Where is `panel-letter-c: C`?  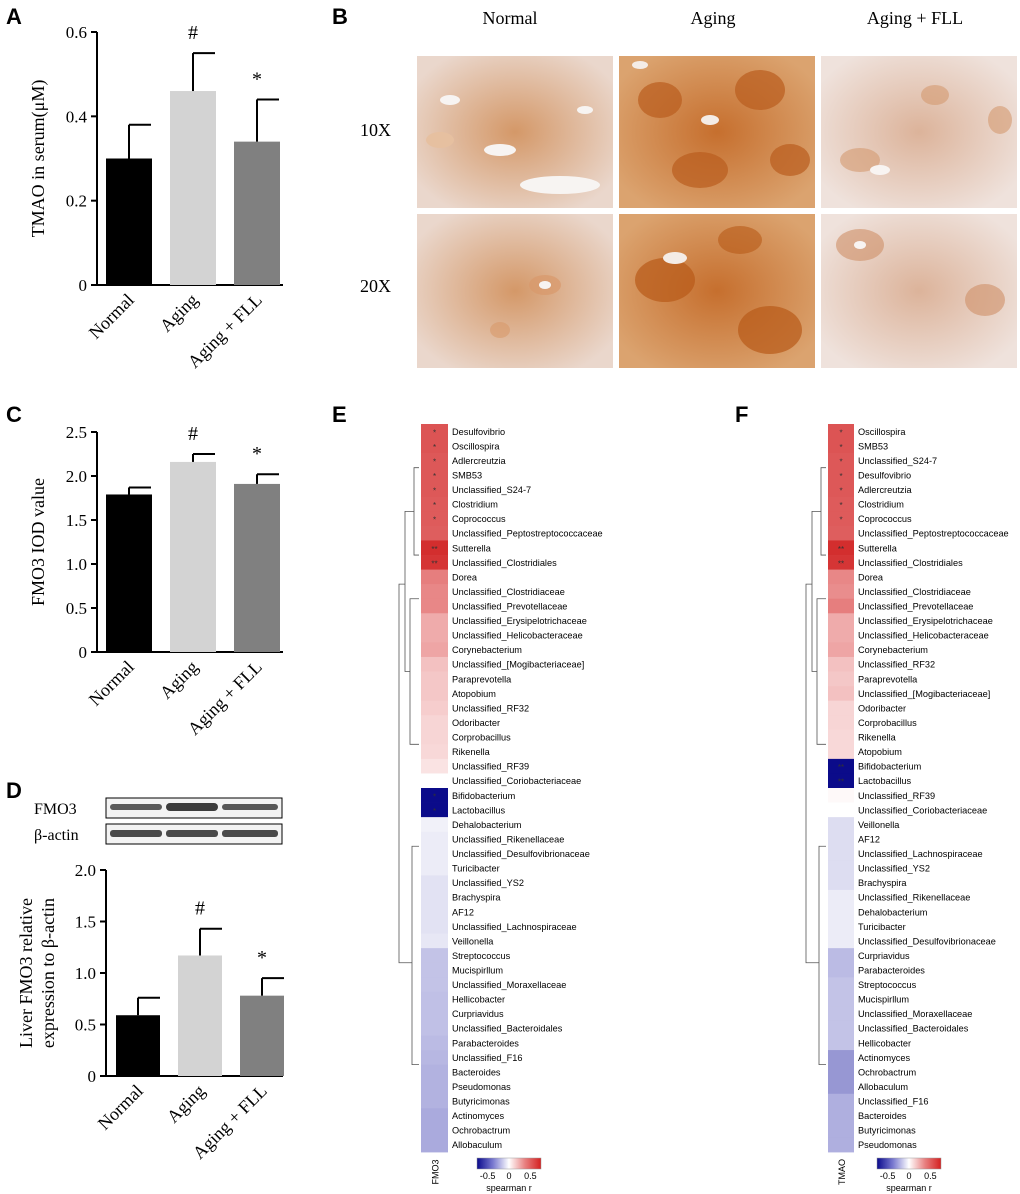
panel-letter-c: C is located at coordinates (14, 414).